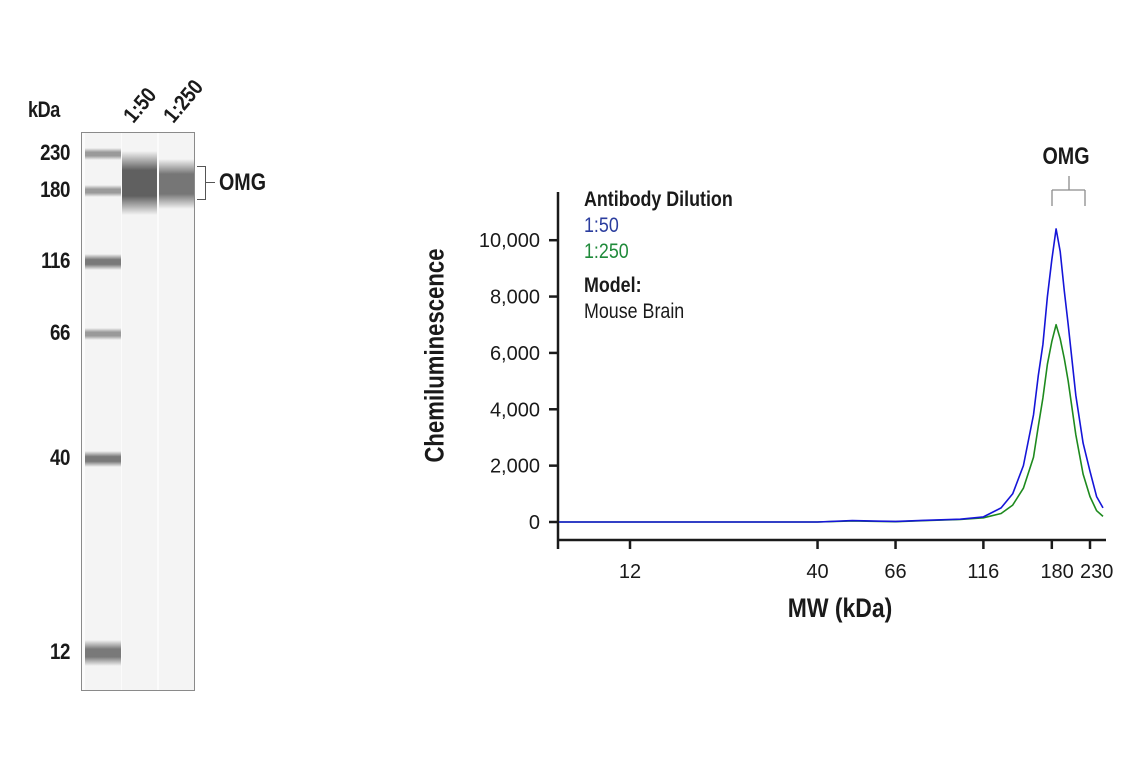  I want to click on legend-series-1-50: 1:50, so click(601, 225).